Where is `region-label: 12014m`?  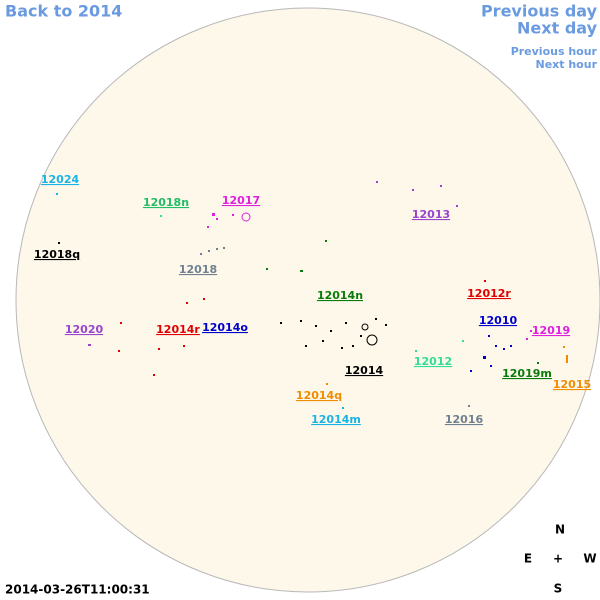 region-label: 12014m is located at coordinates (336, 419).